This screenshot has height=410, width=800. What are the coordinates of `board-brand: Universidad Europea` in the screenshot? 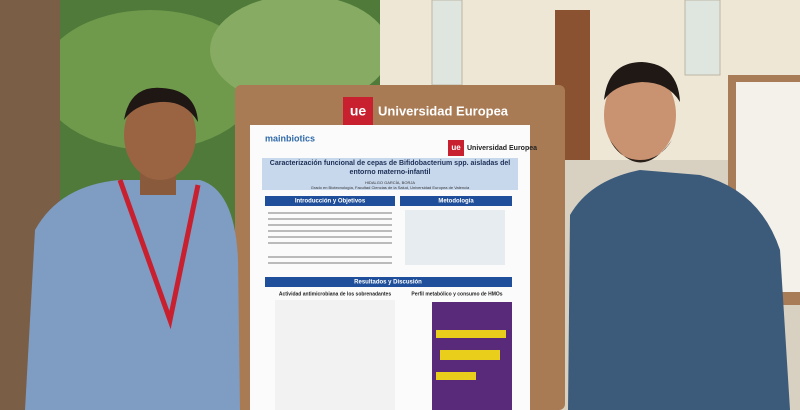 It's located at (443, 110).